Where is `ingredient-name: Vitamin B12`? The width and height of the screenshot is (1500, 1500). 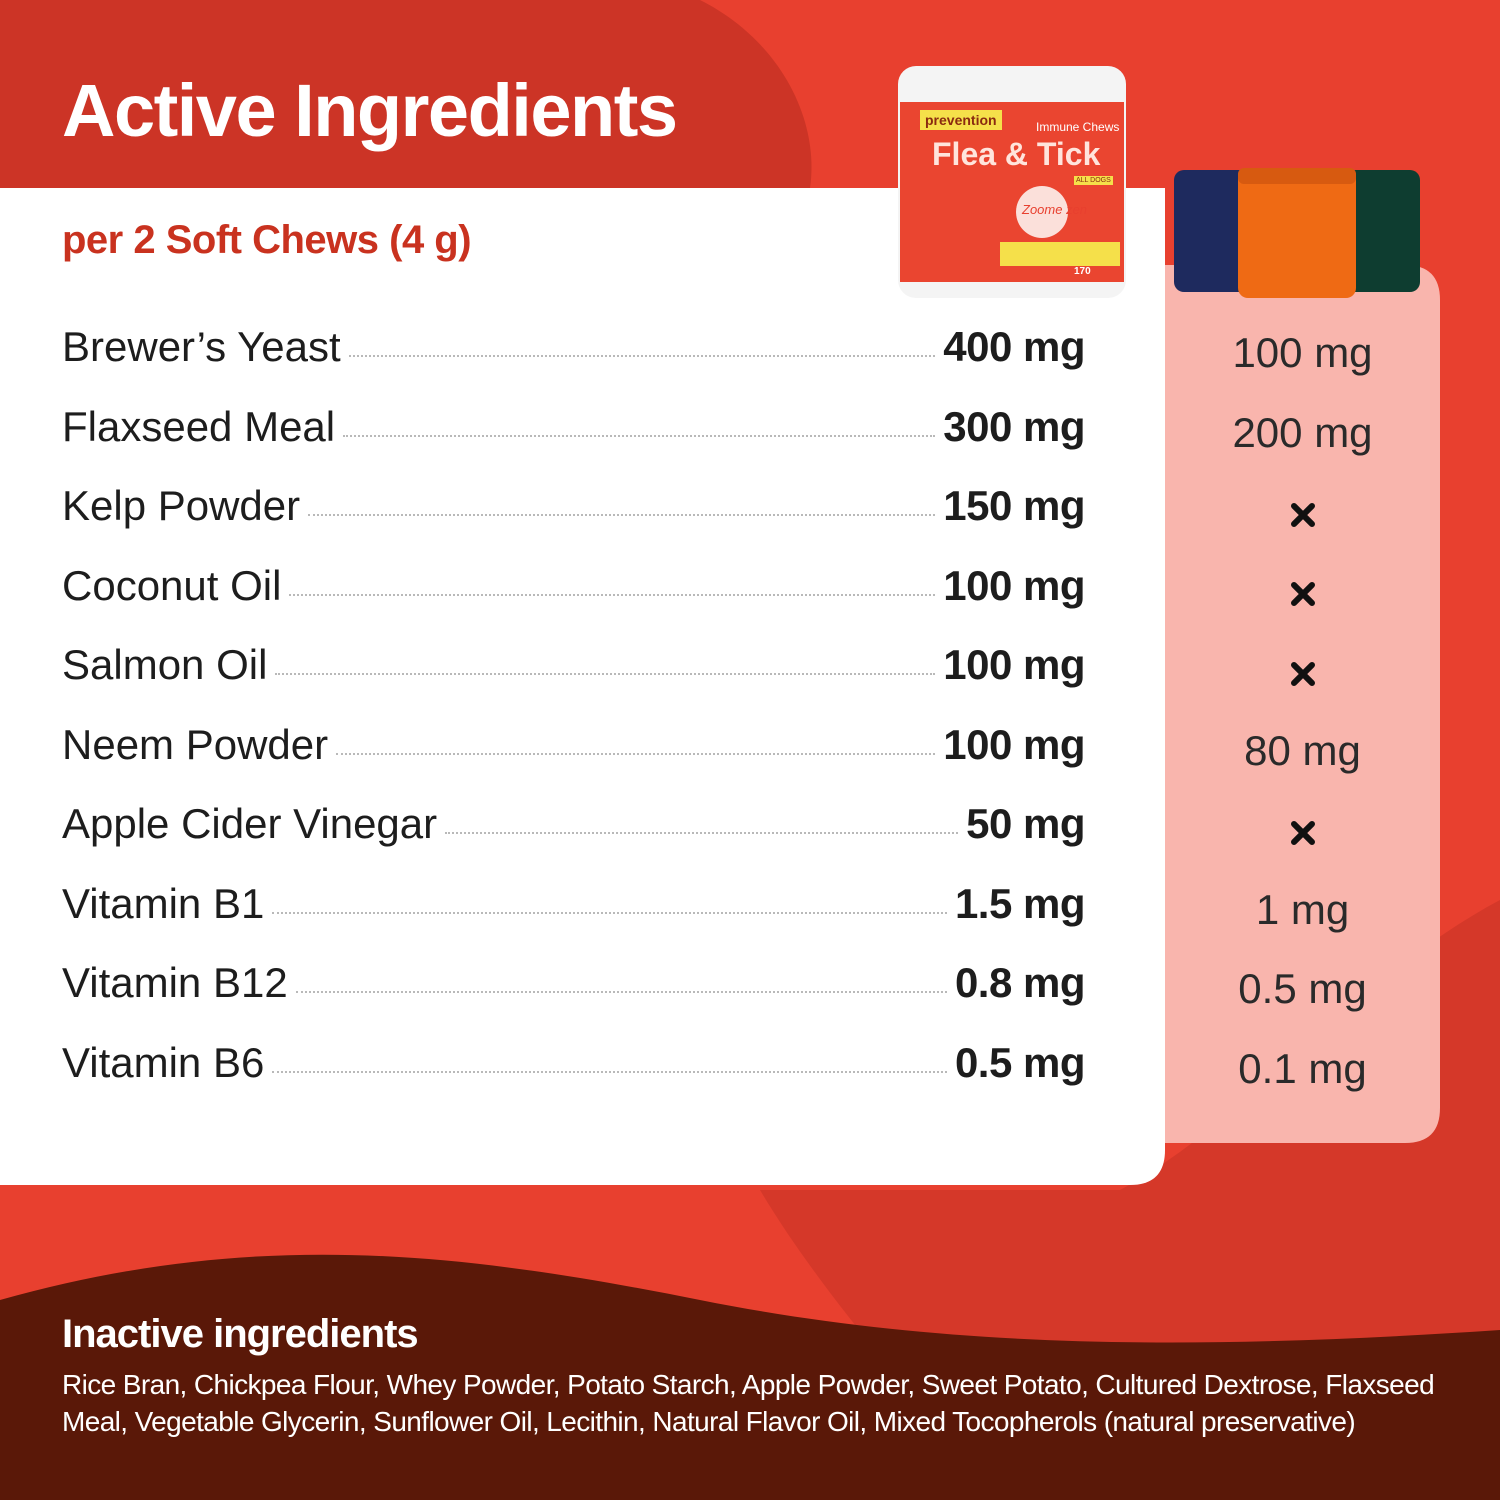 ingredient-name: Vitamin B12 is located at coordinates (175, 982).